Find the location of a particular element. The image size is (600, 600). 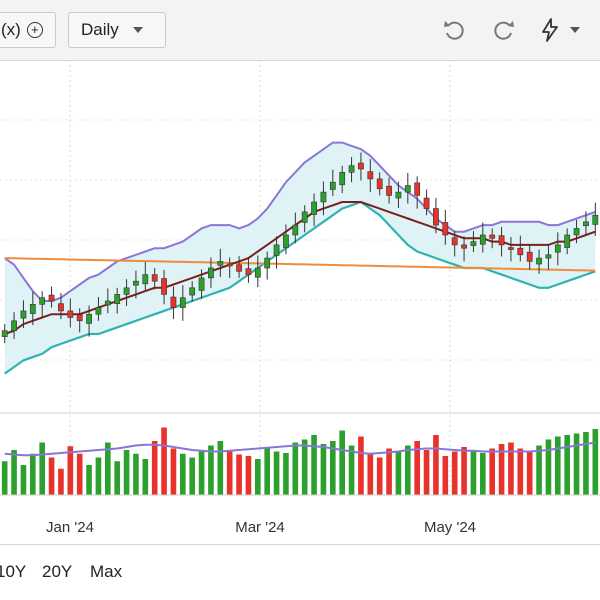

interval-dropdown: Daily is located at coordinates (117, 30).